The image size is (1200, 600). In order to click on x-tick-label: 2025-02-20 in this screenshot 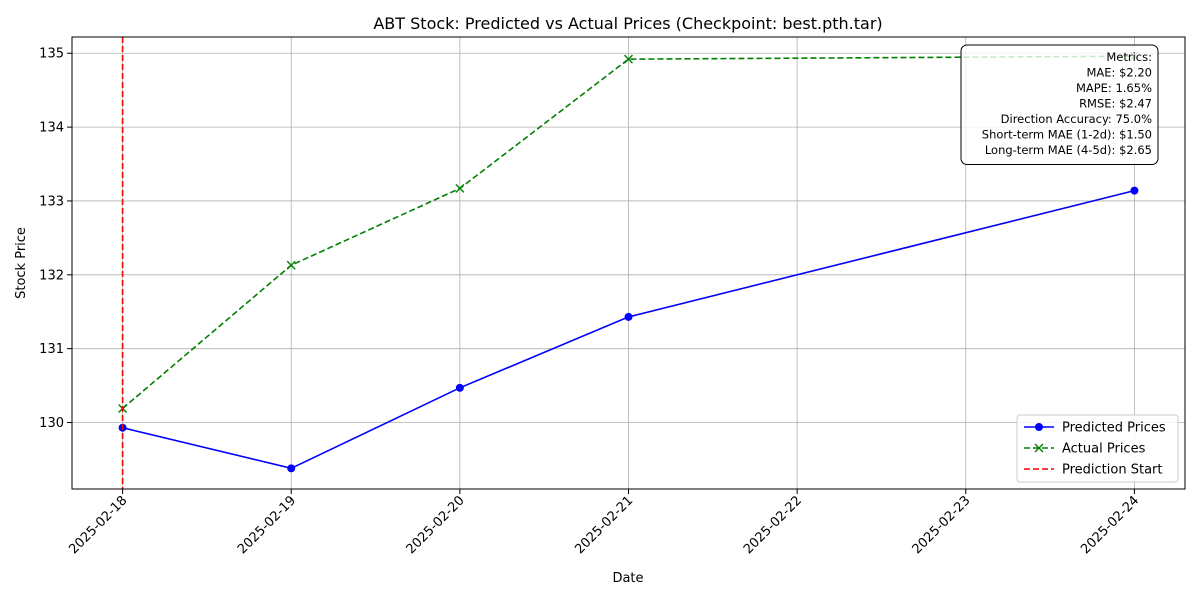, I will do `click(436, 525)`.